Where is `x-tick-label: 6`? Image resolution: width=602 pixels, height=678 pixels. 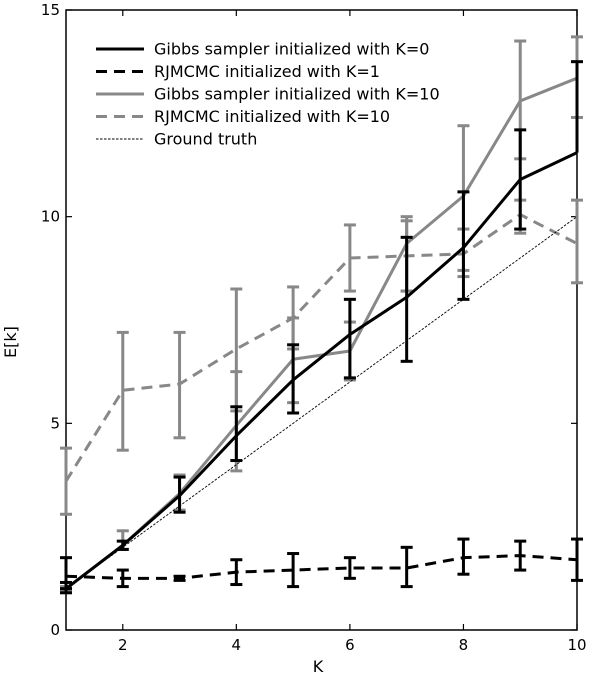
x-tick-label: 6 is located at coordinates (350, 645).